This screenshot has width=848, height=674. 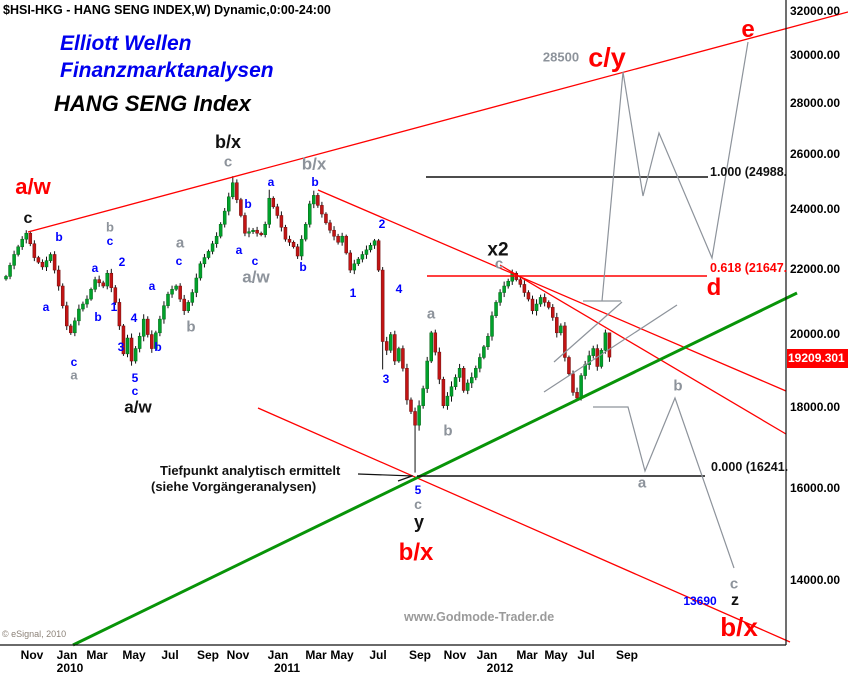 What do you see at coordinates (405, 478) in the screenshot?
I see `tiefpunkt-arrow-barb` at bounding box center [405, 478].